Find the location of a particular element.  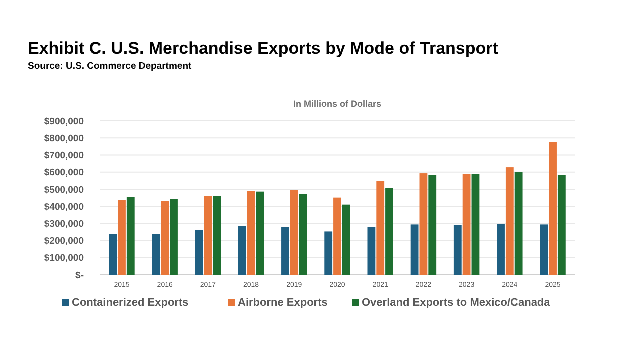

y-tick-label: $200,000 is located at coordinates (64, 242).